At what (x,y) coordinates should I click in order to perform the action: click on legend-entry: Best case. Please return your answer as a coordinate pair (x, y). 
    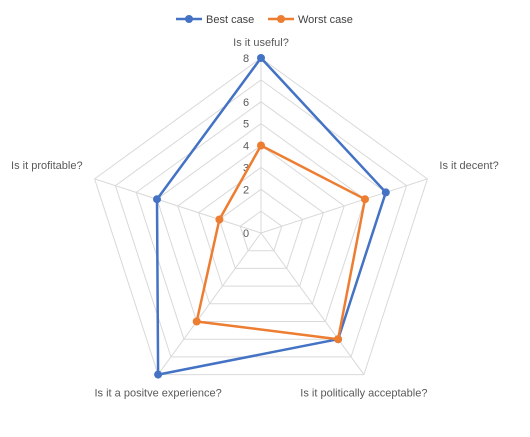
    Looking at the image, I should click on (215, 20).